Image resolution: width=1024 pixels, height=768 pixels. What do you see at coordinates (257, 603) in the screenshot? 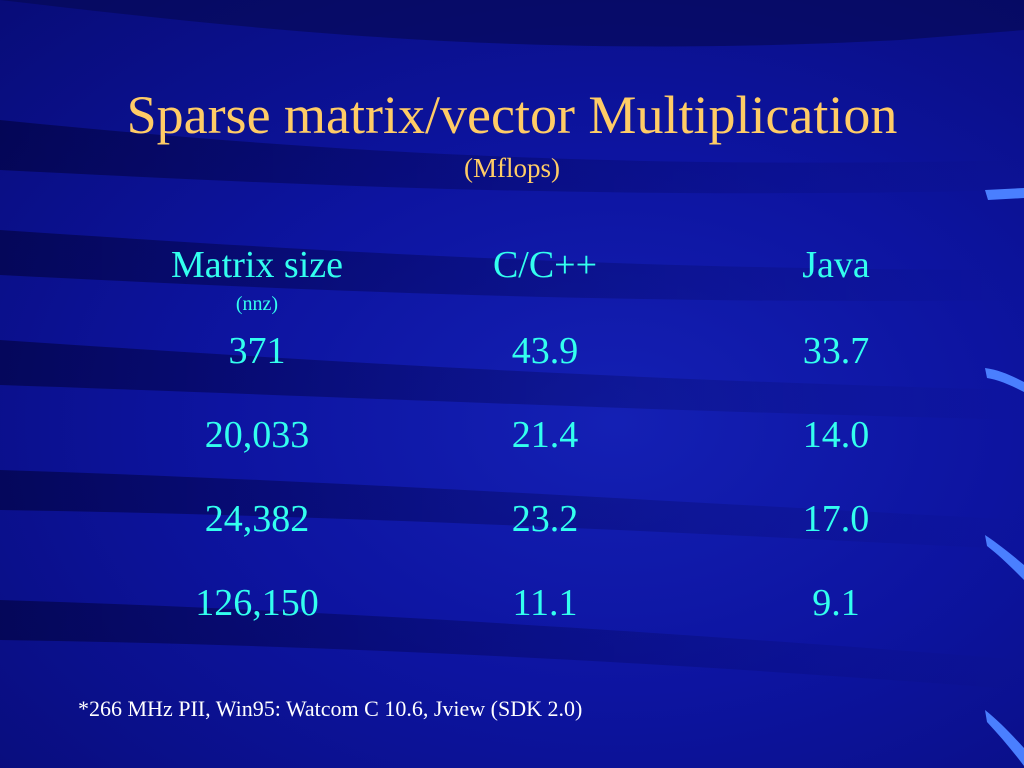
I see `table-cell: 126,150` at bounding box center [257, 603].